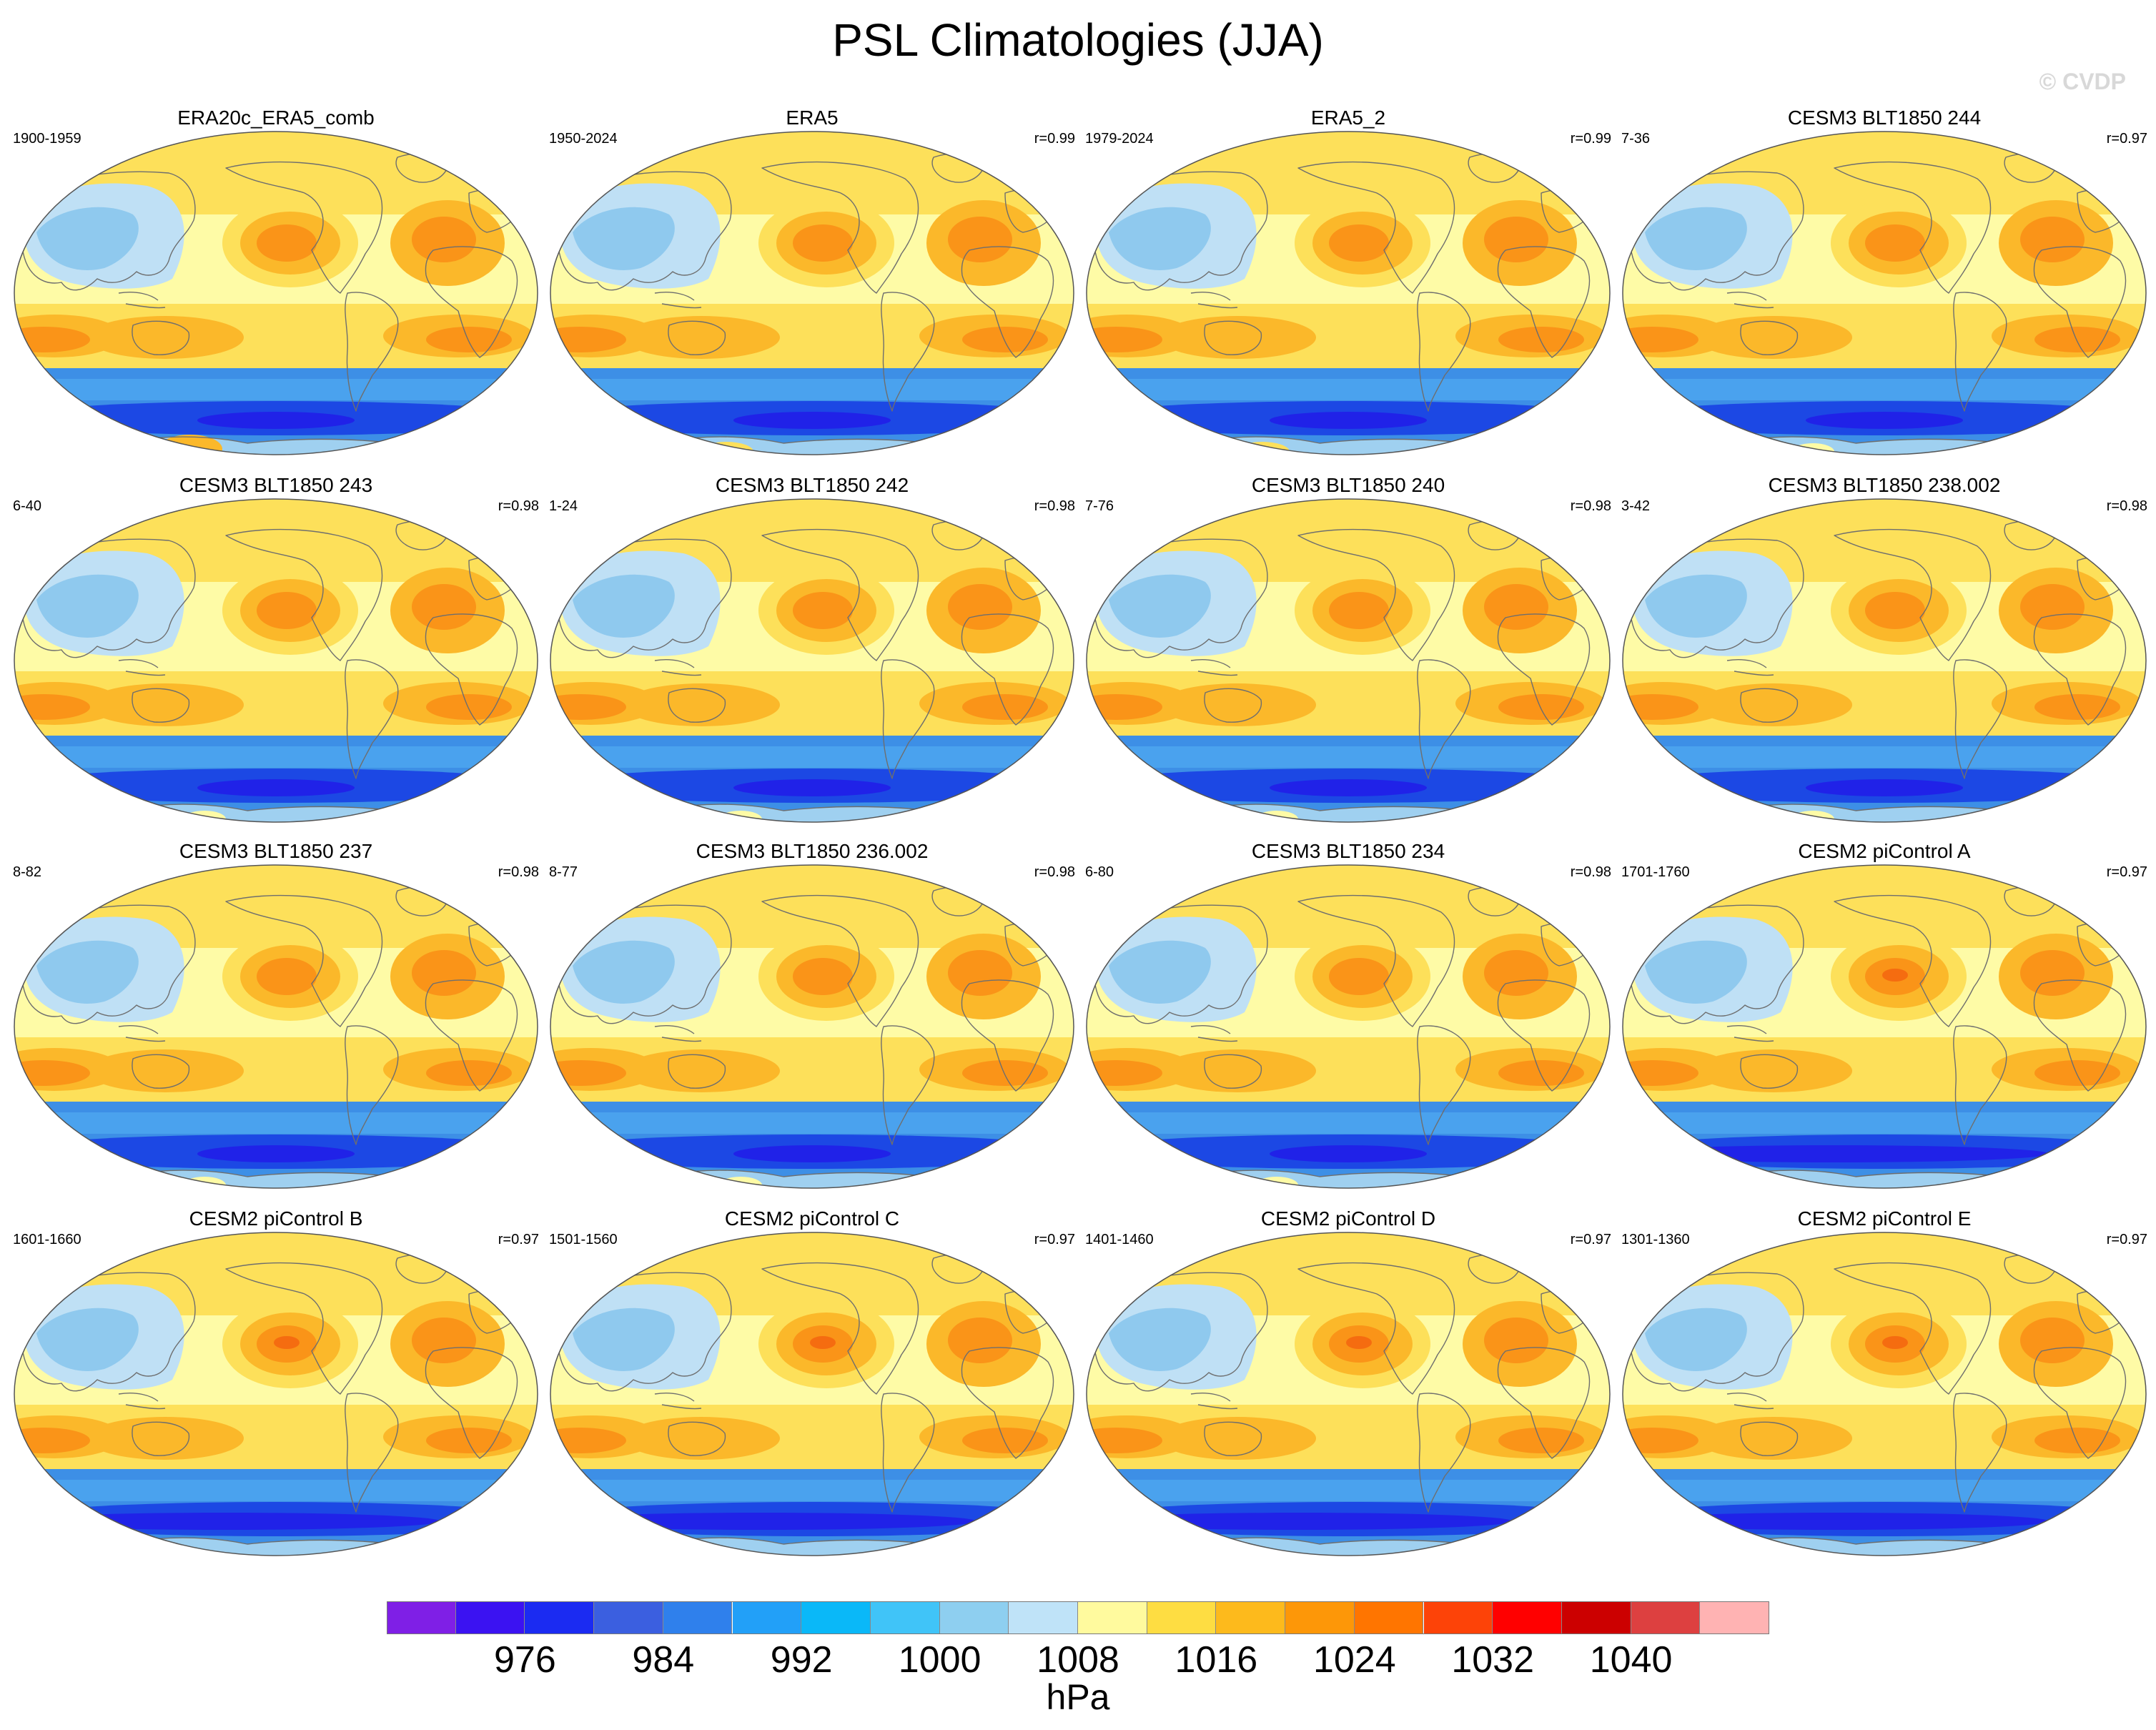 The image size is (2156, 1730). Describe the element at coordinates (1078, 1697) in the screenshot. I see `colorbar-units: hPa` at that location.